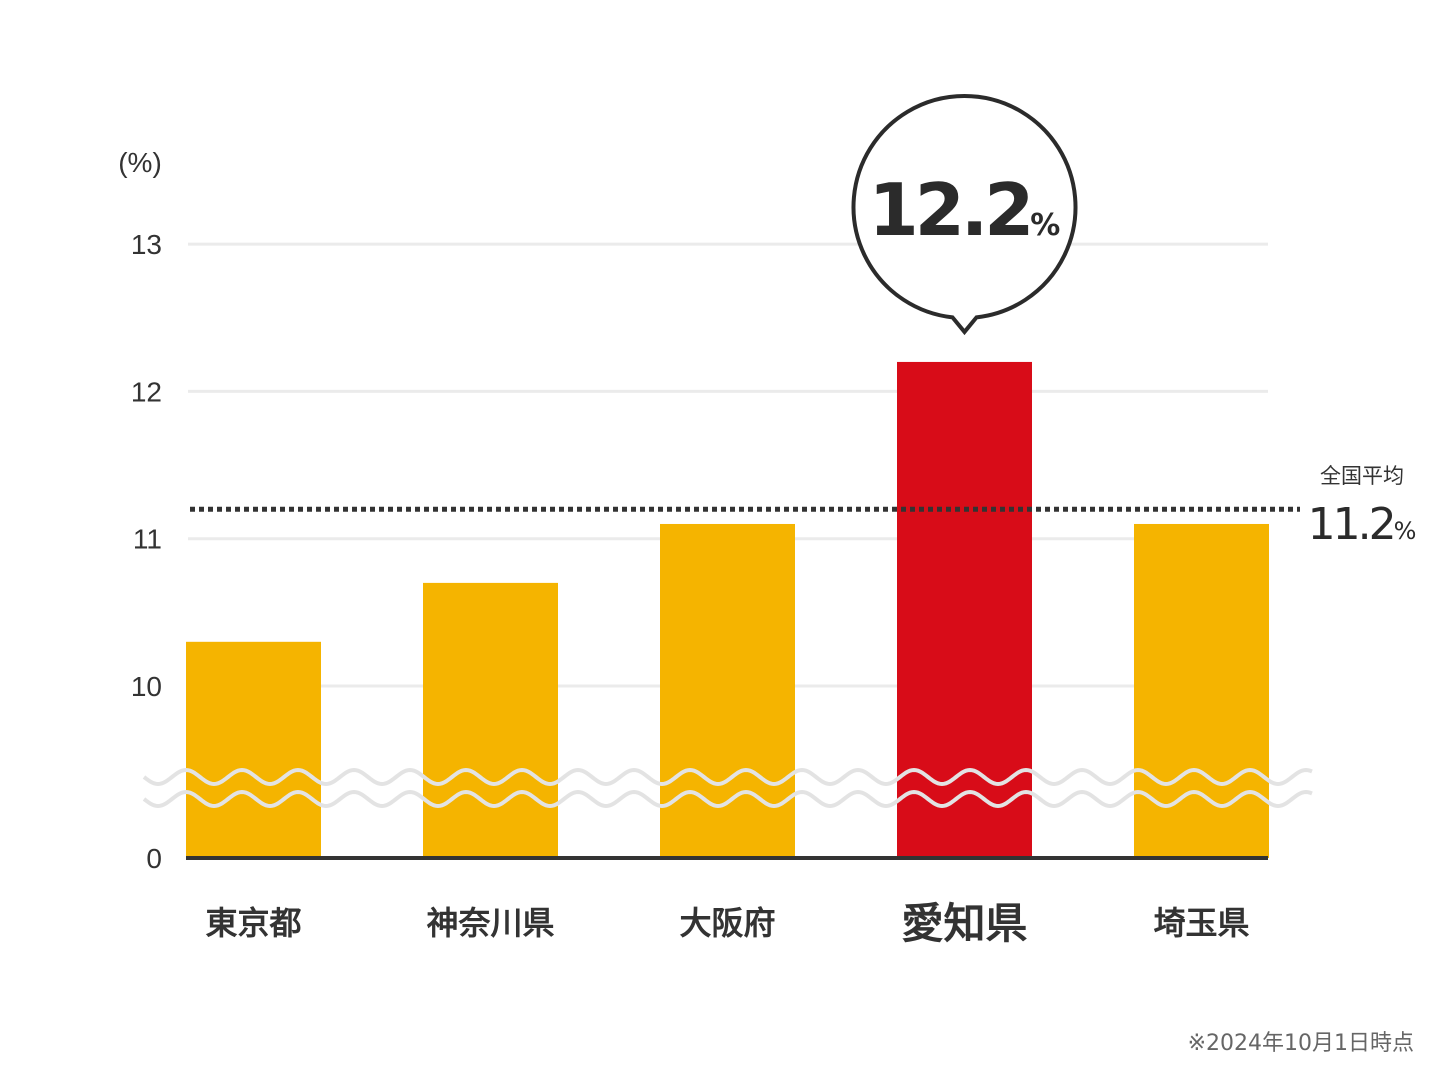  What do you see at coordinates (146, 686) in the screenshot?
I see `y-tick-label: 10` at bounding box center [146, 686].